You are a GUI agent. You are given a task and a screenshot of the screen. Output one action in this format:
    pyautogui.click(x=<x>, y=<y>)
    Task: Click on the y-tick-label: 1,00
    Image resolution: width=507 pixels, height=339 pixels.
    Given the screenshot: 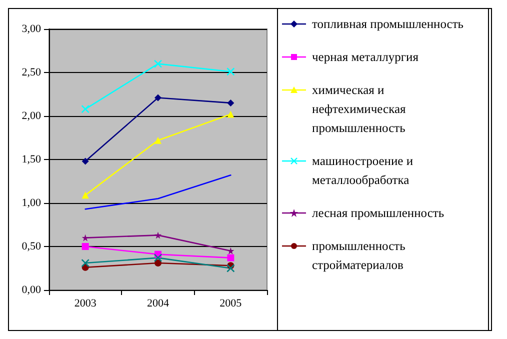 What is the action you would take?
    pyautogui.click(x=32, y=203)
    